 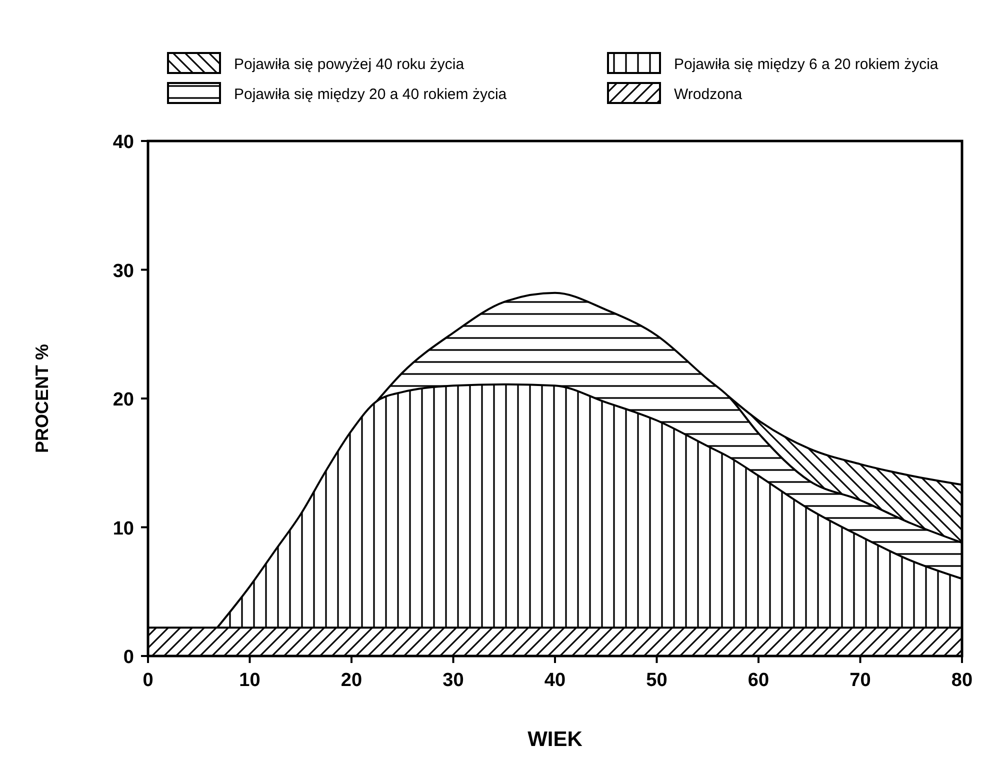 What do you see at coordinates (123, 400) in the screenshot?
I see `y-tick-label: 20` at bounding box center [123, 400].